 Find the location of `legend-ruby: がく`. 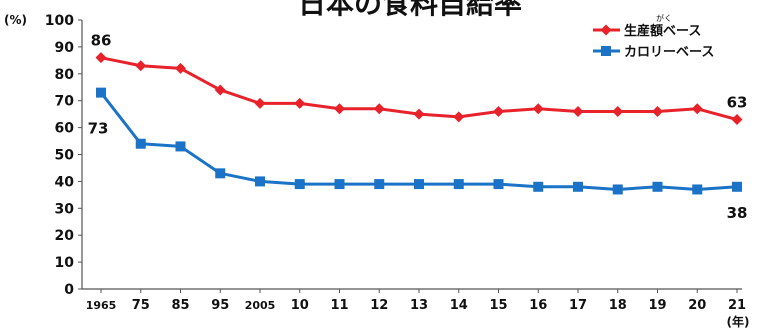

legend-ruby: がく is located at coordinates (664, 18).